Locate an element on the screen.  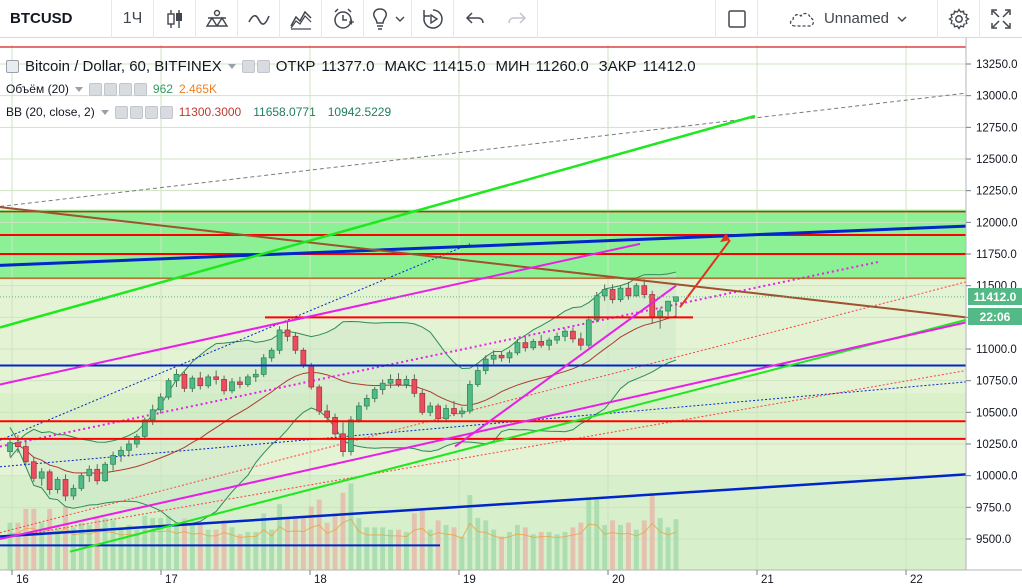
undo-button is located at coordinates (475, 19).